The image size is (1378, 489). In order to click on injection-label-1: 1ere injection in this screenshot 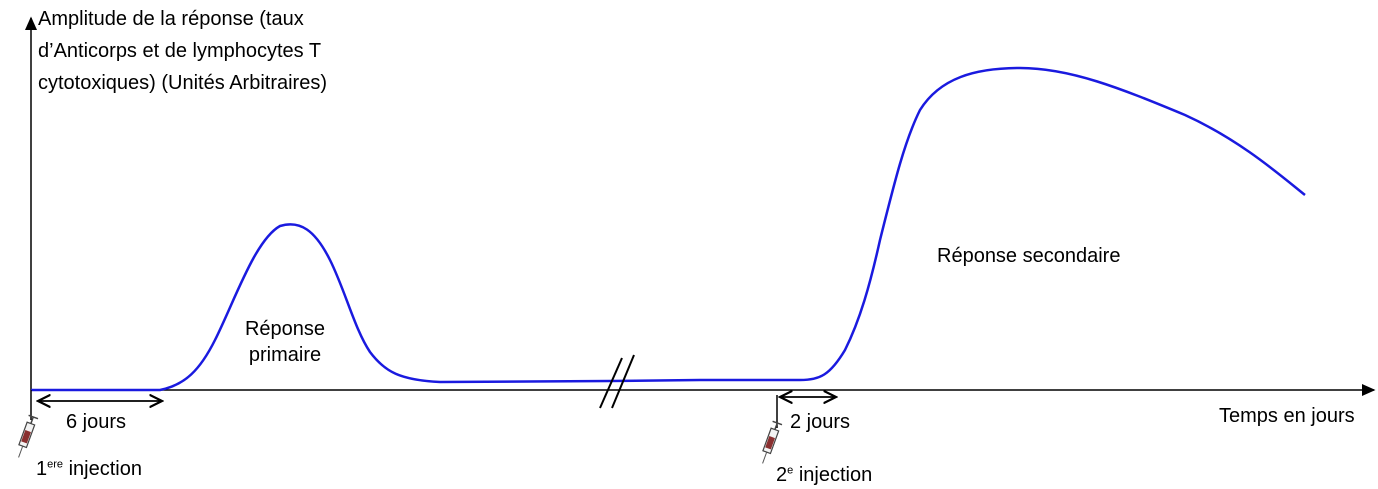, I will do `click(89, 469)`.